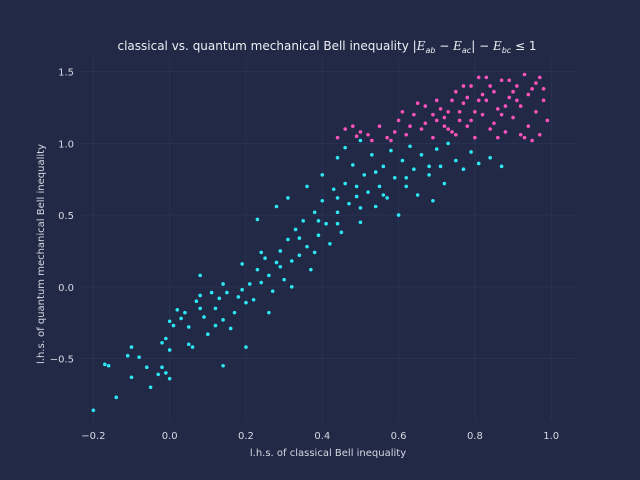 The height and width of the screenshot is (480, 640). I want to click on x-tick-label: 1.0, so click(551, 436).